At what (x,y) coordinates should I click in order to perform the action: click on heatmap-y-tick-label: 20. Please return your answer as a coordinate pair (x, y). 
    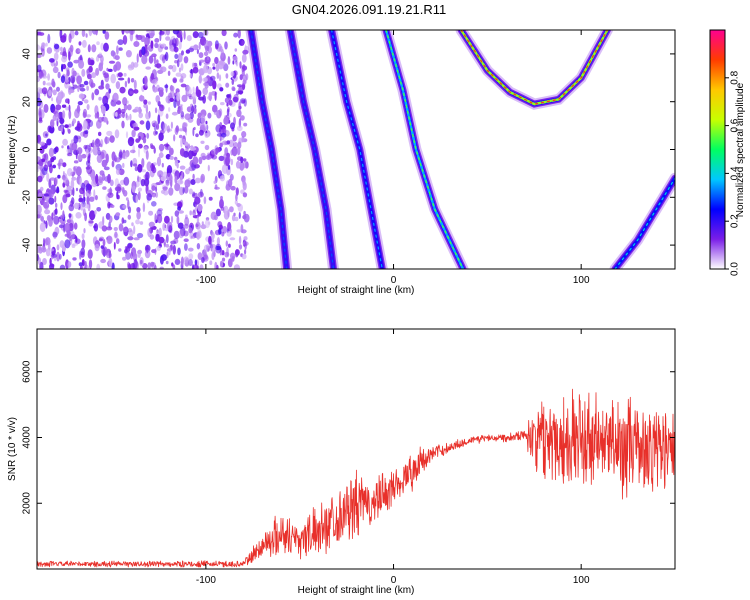
    Looking at the image, I should click on (27, 102).